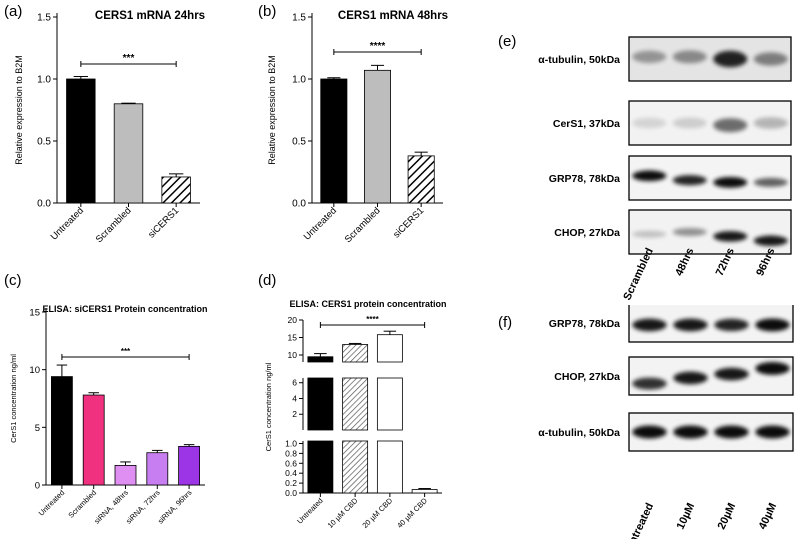 Image resolution: width=798 pixels, height=539 pixels. Describe the element at coordinates (37, 486) in the screenshot. I see `y-tick-label: 0` at that location.